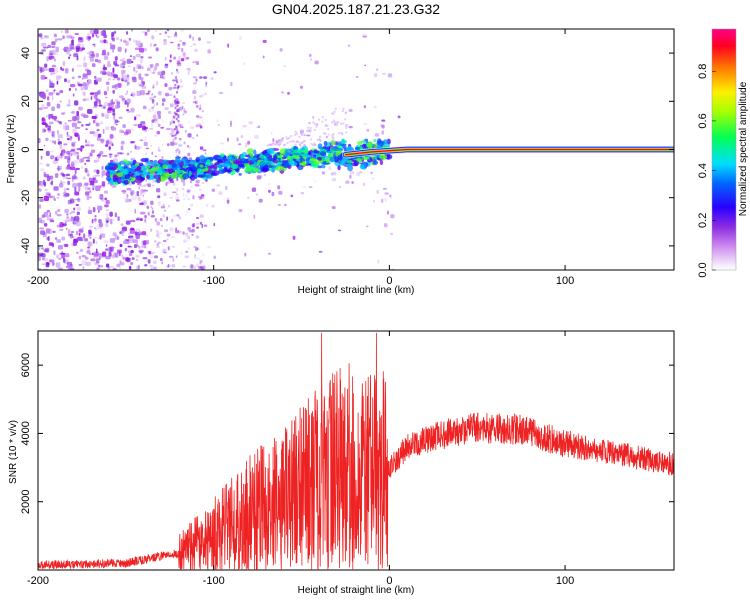 This screenshot has height=600, width=750. Describe the element at coordinates (509, 152) in the screenshot. I see `spectrogram-ridge-line` at that location.